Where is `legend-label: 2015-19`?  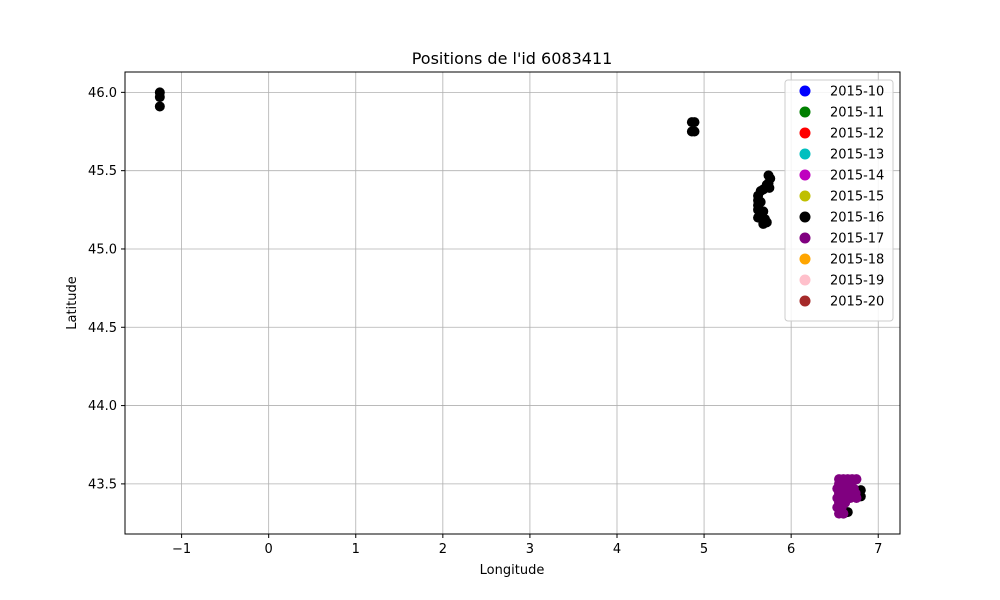 legend-label: 2015-19 is located at coordinates (857, 281).